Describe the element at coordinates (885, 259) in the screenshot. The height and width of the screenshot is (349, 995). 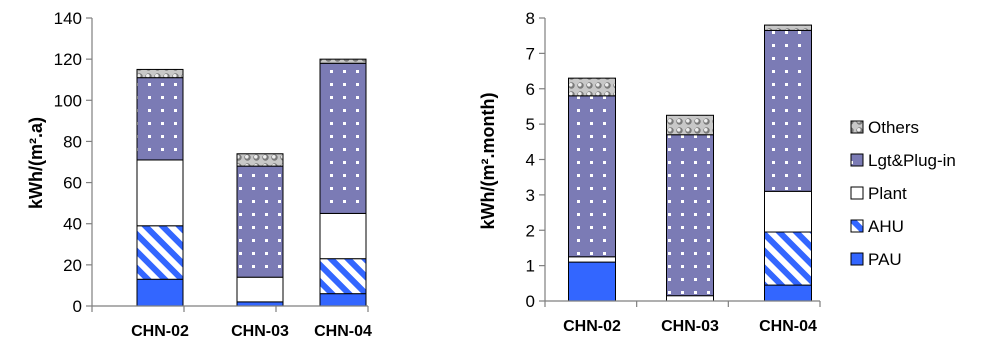
I see `legend-label-pau: PAU` at that location.